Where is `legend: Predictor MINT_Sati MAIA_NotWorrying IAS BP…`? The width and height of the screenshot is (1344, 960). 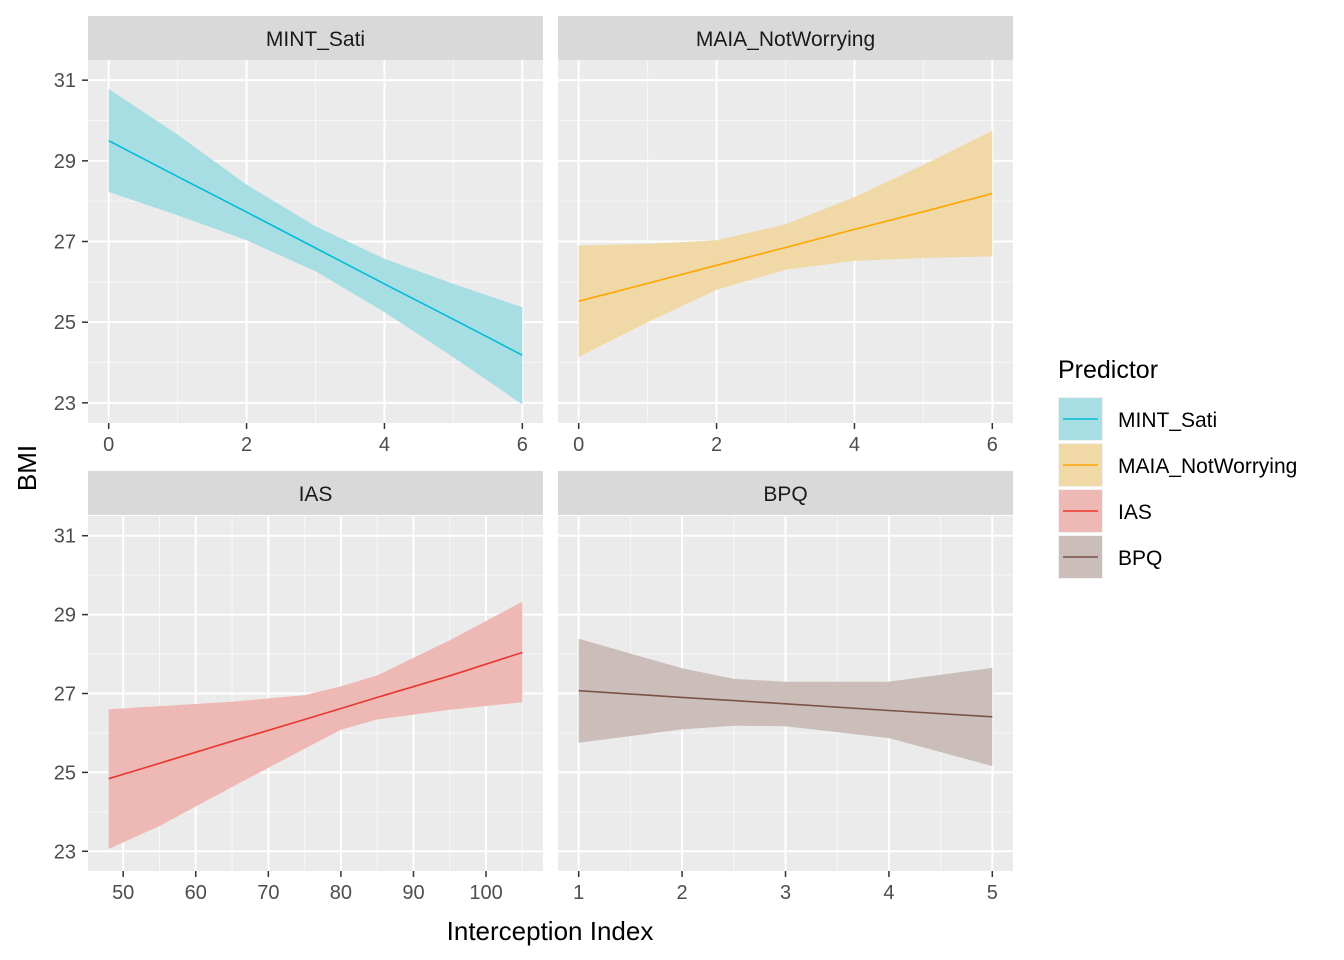 legend: Predictor MINT_Sati MAIA_NotWorrying IAS BP… is located at coordinates (1177, 467).